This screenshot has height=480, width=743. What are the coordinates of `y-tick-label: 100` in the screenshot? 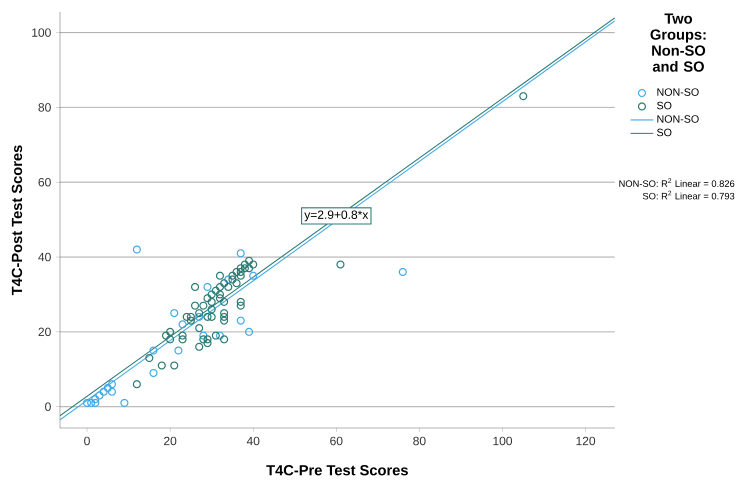 It's located at (41, 32).